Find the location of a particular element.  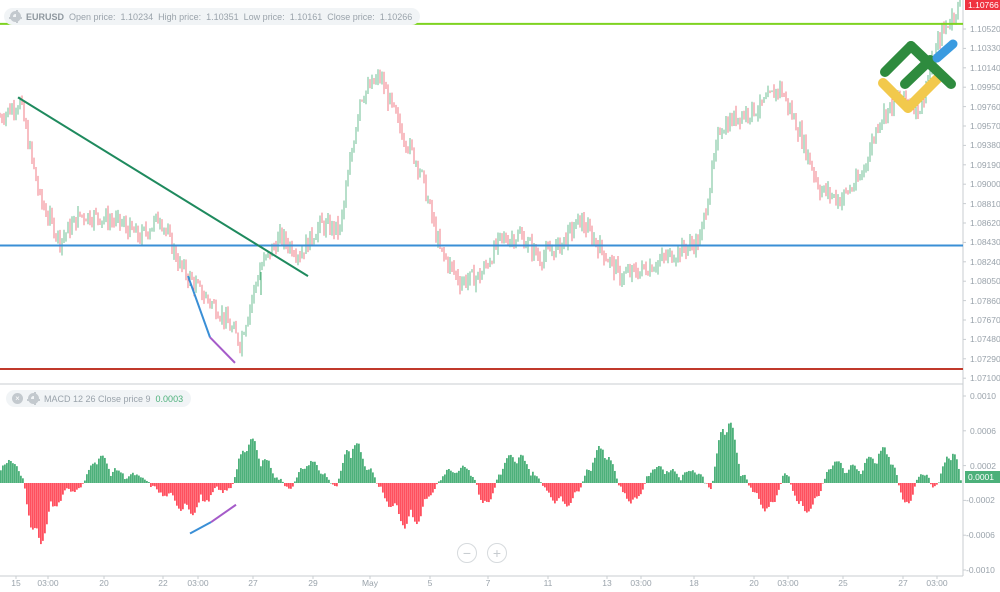

open-value: 1.10234 is located at coordinates (137, 16).